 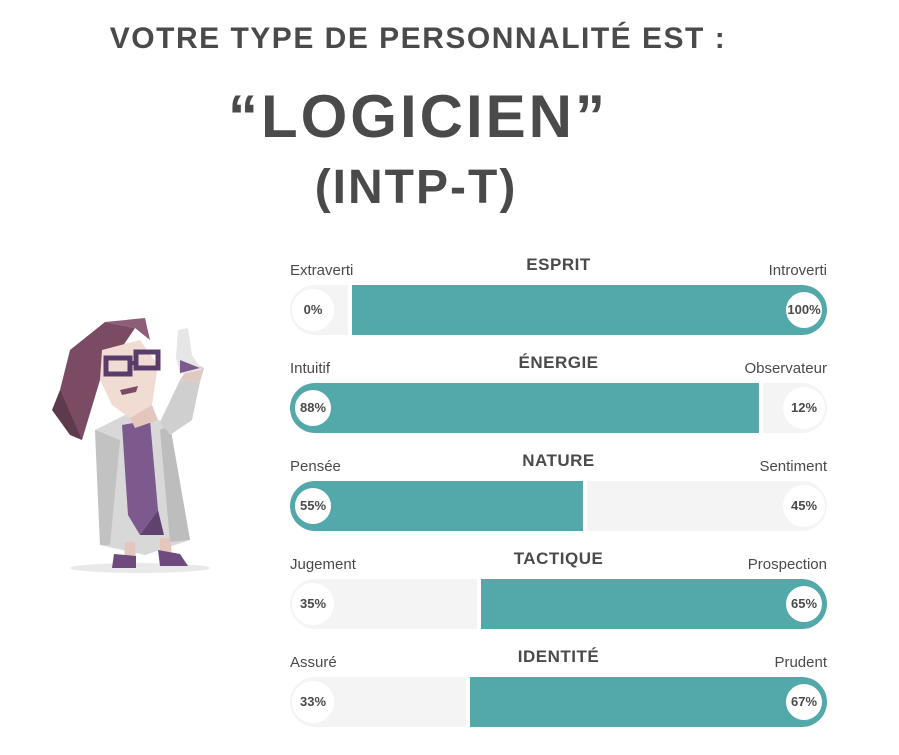 What do you see at coordinates (804, 506) in the screenshot?
I see `scale-right-percent: 45%` at bounding box center [804, 506].